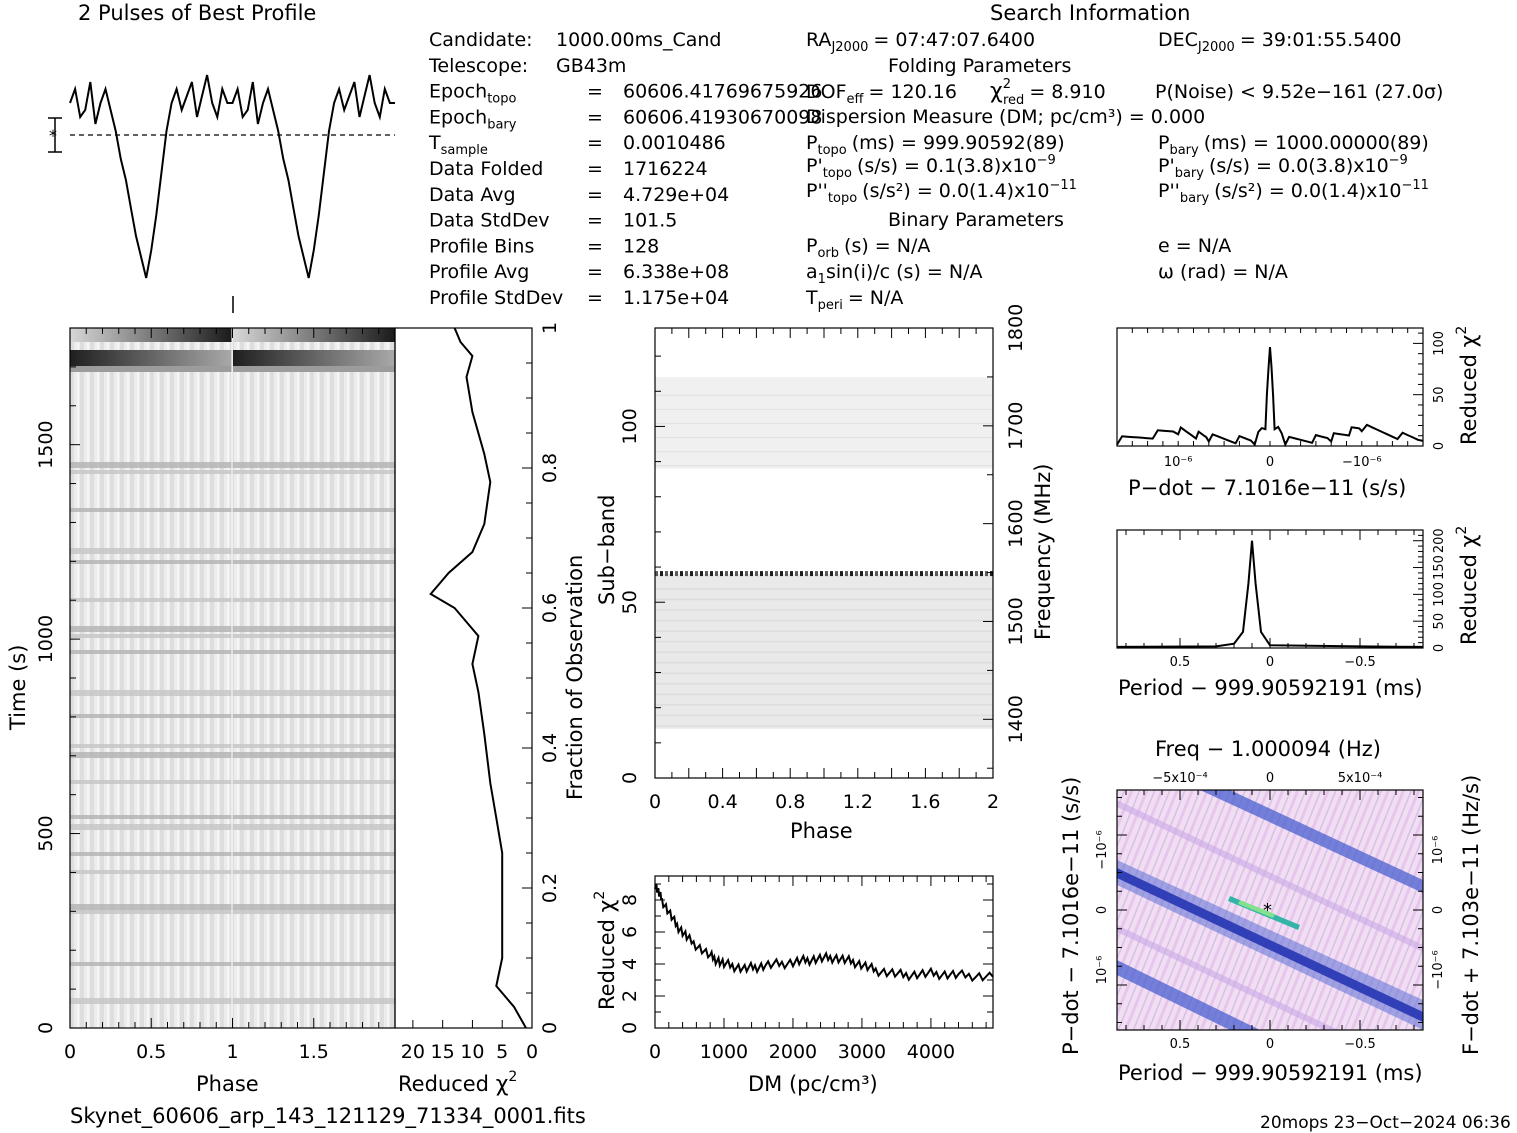  I want to click on binary-params-title: Binary Parameters, so click(976, 220).